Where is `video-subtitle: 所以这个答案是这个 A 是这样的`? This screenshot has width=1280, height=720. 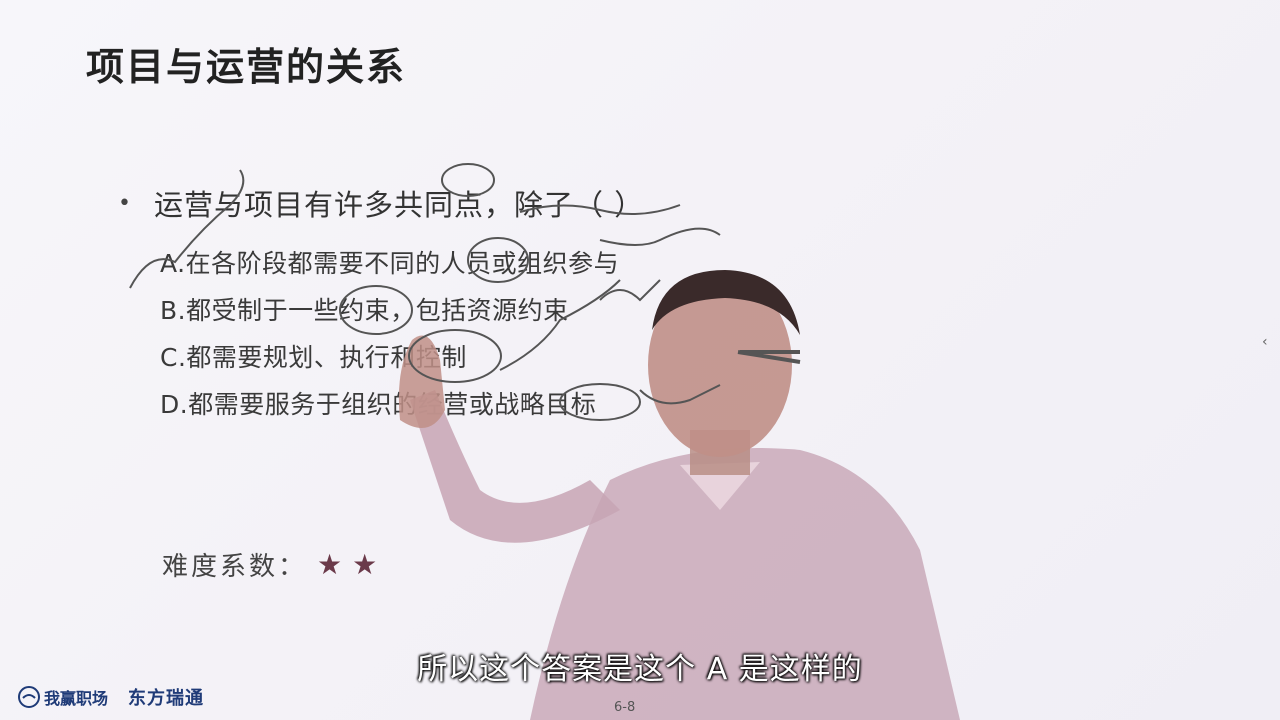
video-subtitle: 所以这个答案是这个 A 是这样的 is located at coordinates (640, 669).